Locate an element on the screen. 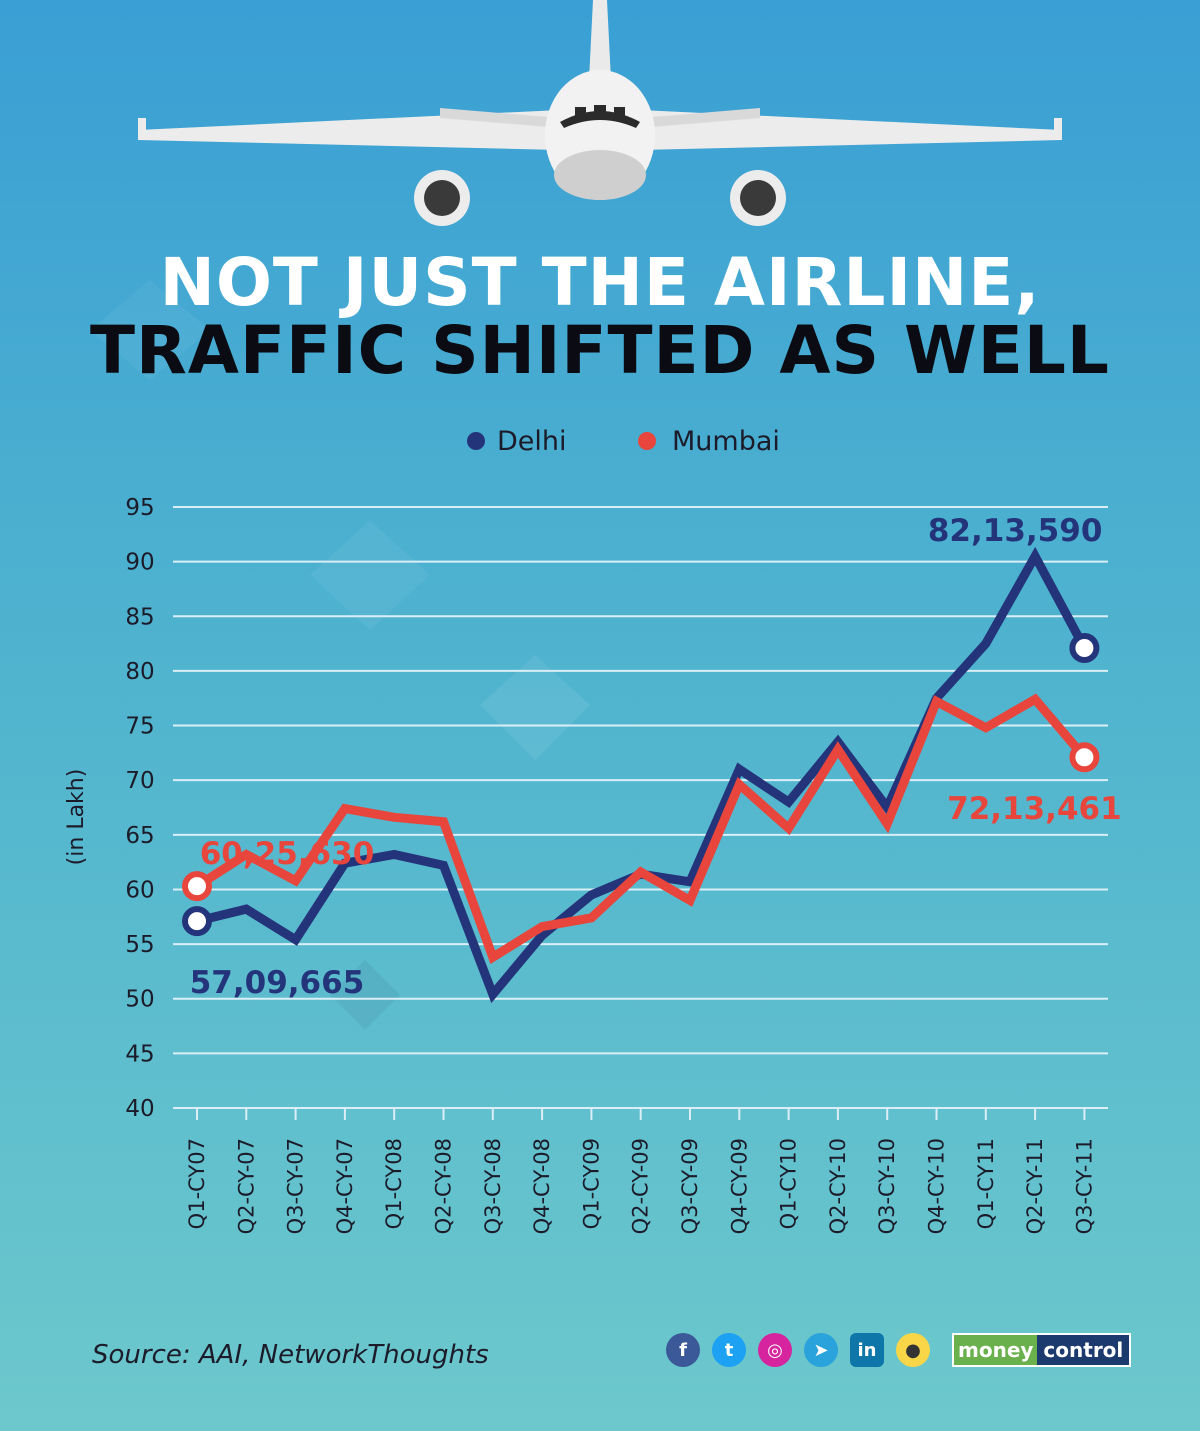  x-tick-label: Q2-CY-10 is located at coordinates (838, 1186).